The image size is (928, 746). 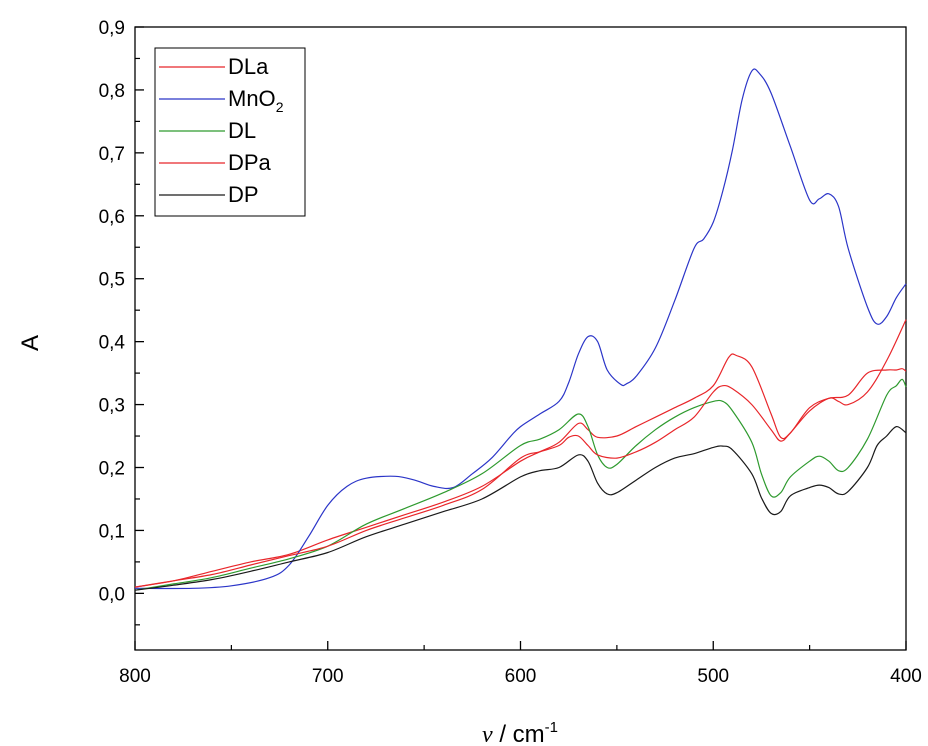 What do you see at coordinates (112, 217) in the screenshot?
I see `y-tick-label: 0,6` at bounding box center [112, 217].